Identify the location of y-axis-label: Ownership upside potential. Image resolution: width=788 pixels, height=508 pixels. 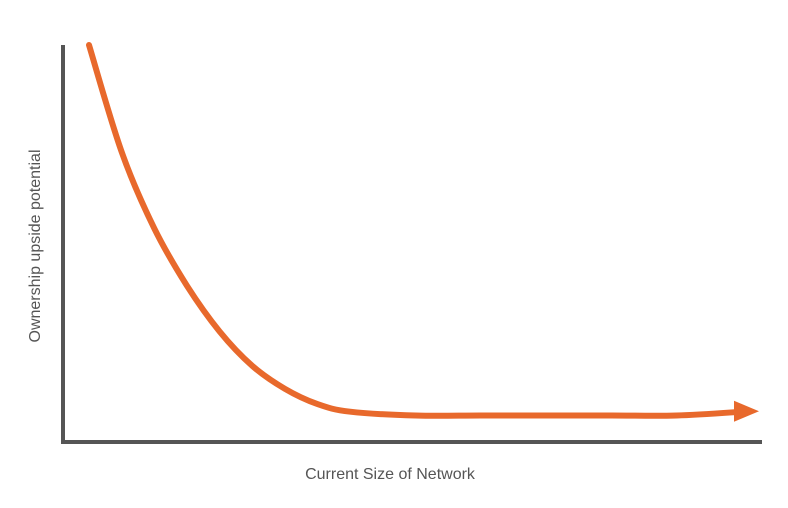
(35, 245).